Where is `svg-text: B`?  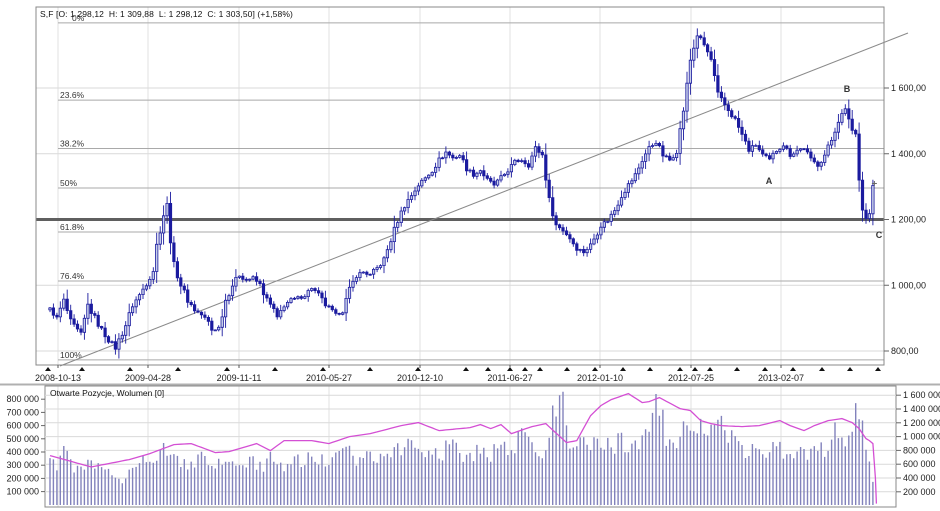 svg-text: B is located at coordinates (847, 89).